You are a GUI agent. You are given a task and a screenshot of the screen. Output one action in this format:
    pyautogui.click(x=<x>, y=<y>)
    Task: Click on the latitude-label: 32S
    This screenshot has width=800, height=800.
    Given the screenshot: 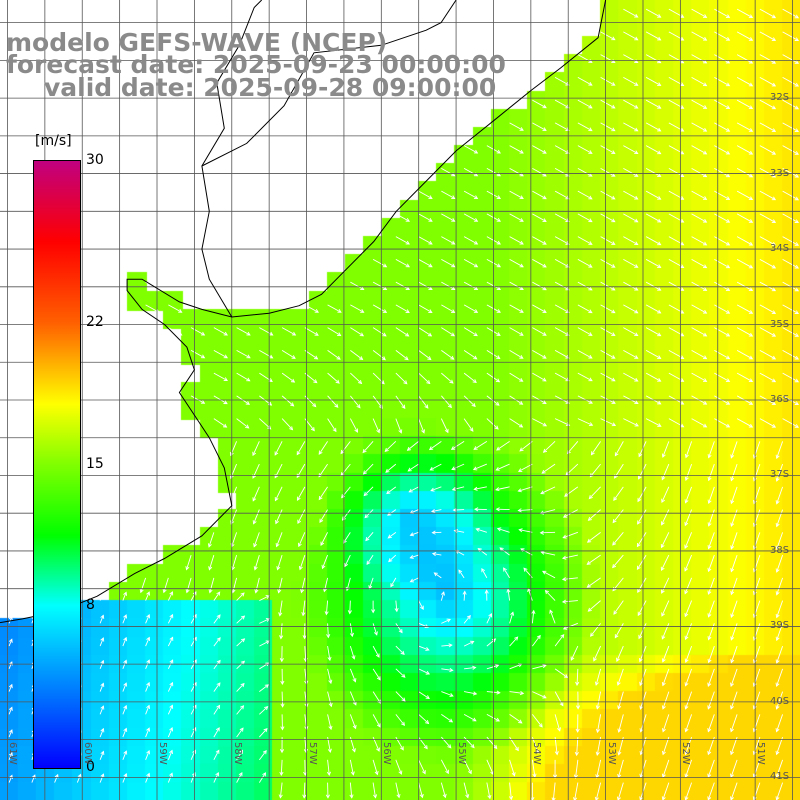 What is the action you would take?
    pyautogui.click(x=780, y=98)
    